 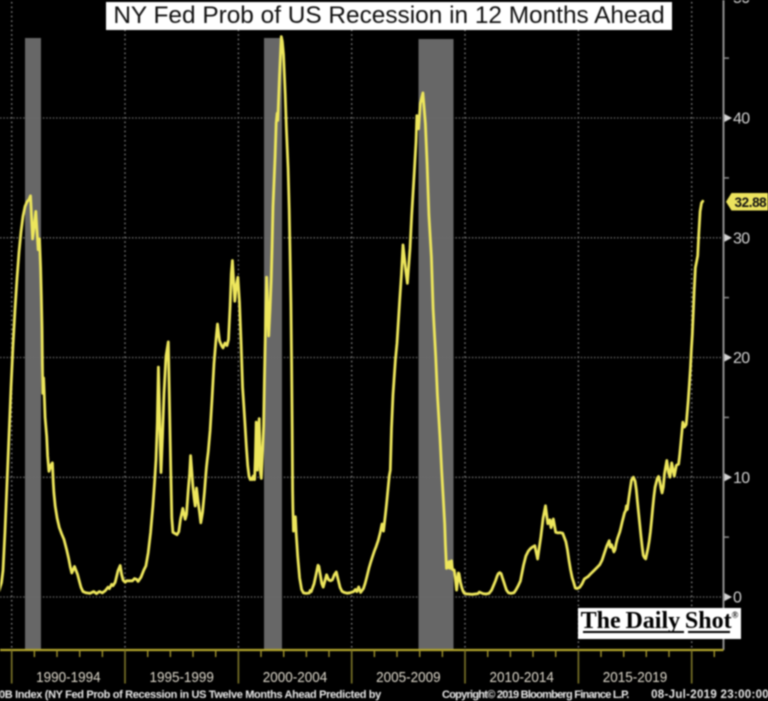 What do you see at coordinates (751, 202) in the screenshot?
I see `svg-text: 32.88` at bounding box center [751, 202].